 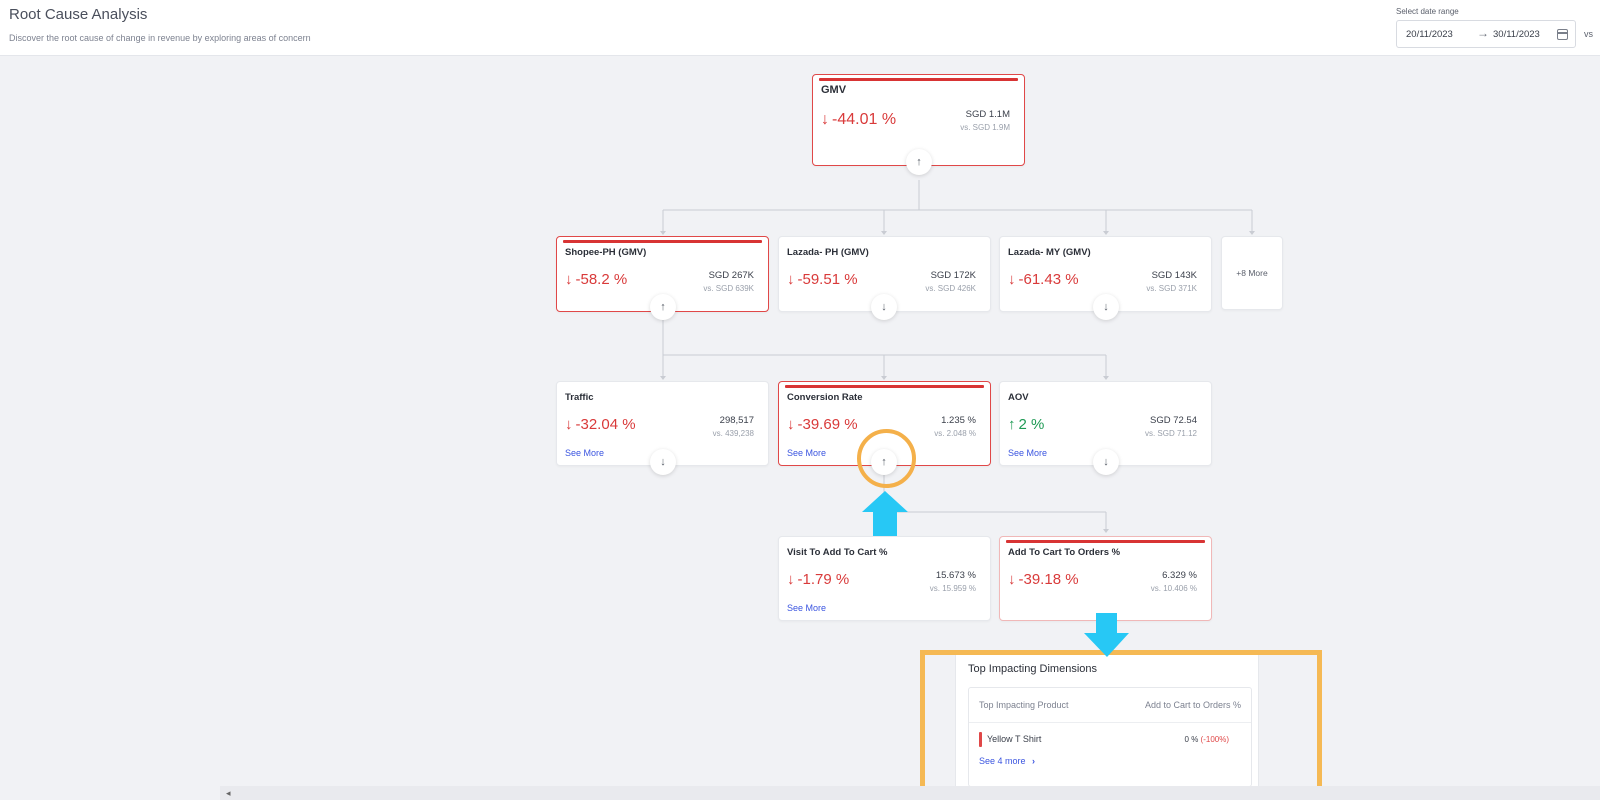 What do you see at coordinates (1173, 588) in the screenshot?
I see `compare-value: vs. 10.406 %` at bounding box center [1173, 588].